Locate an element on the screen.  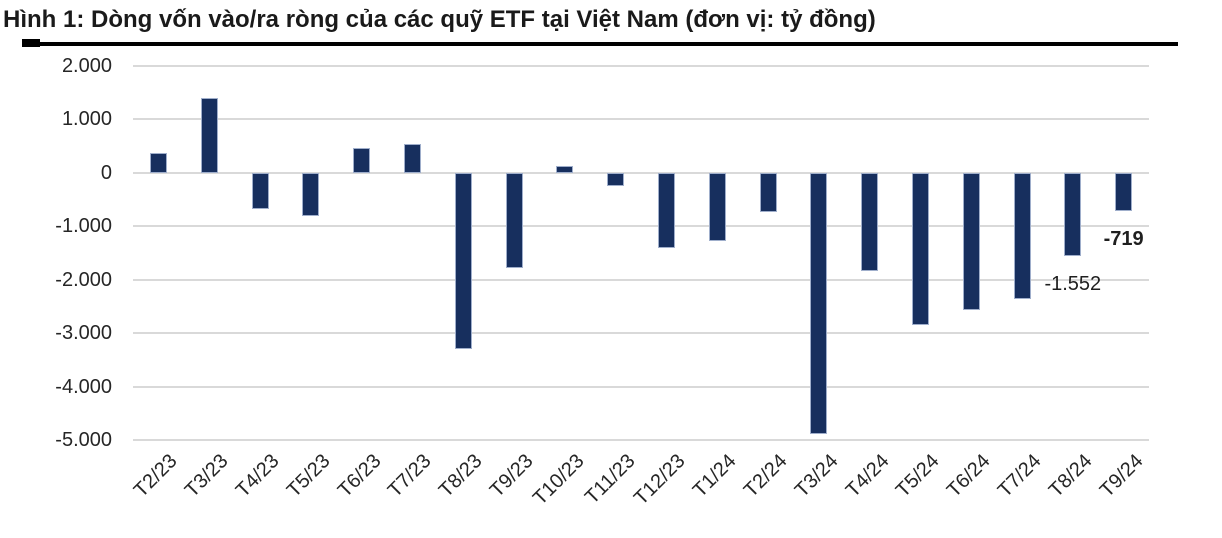
data-label: -719 is located at coordinates (1123, 239).